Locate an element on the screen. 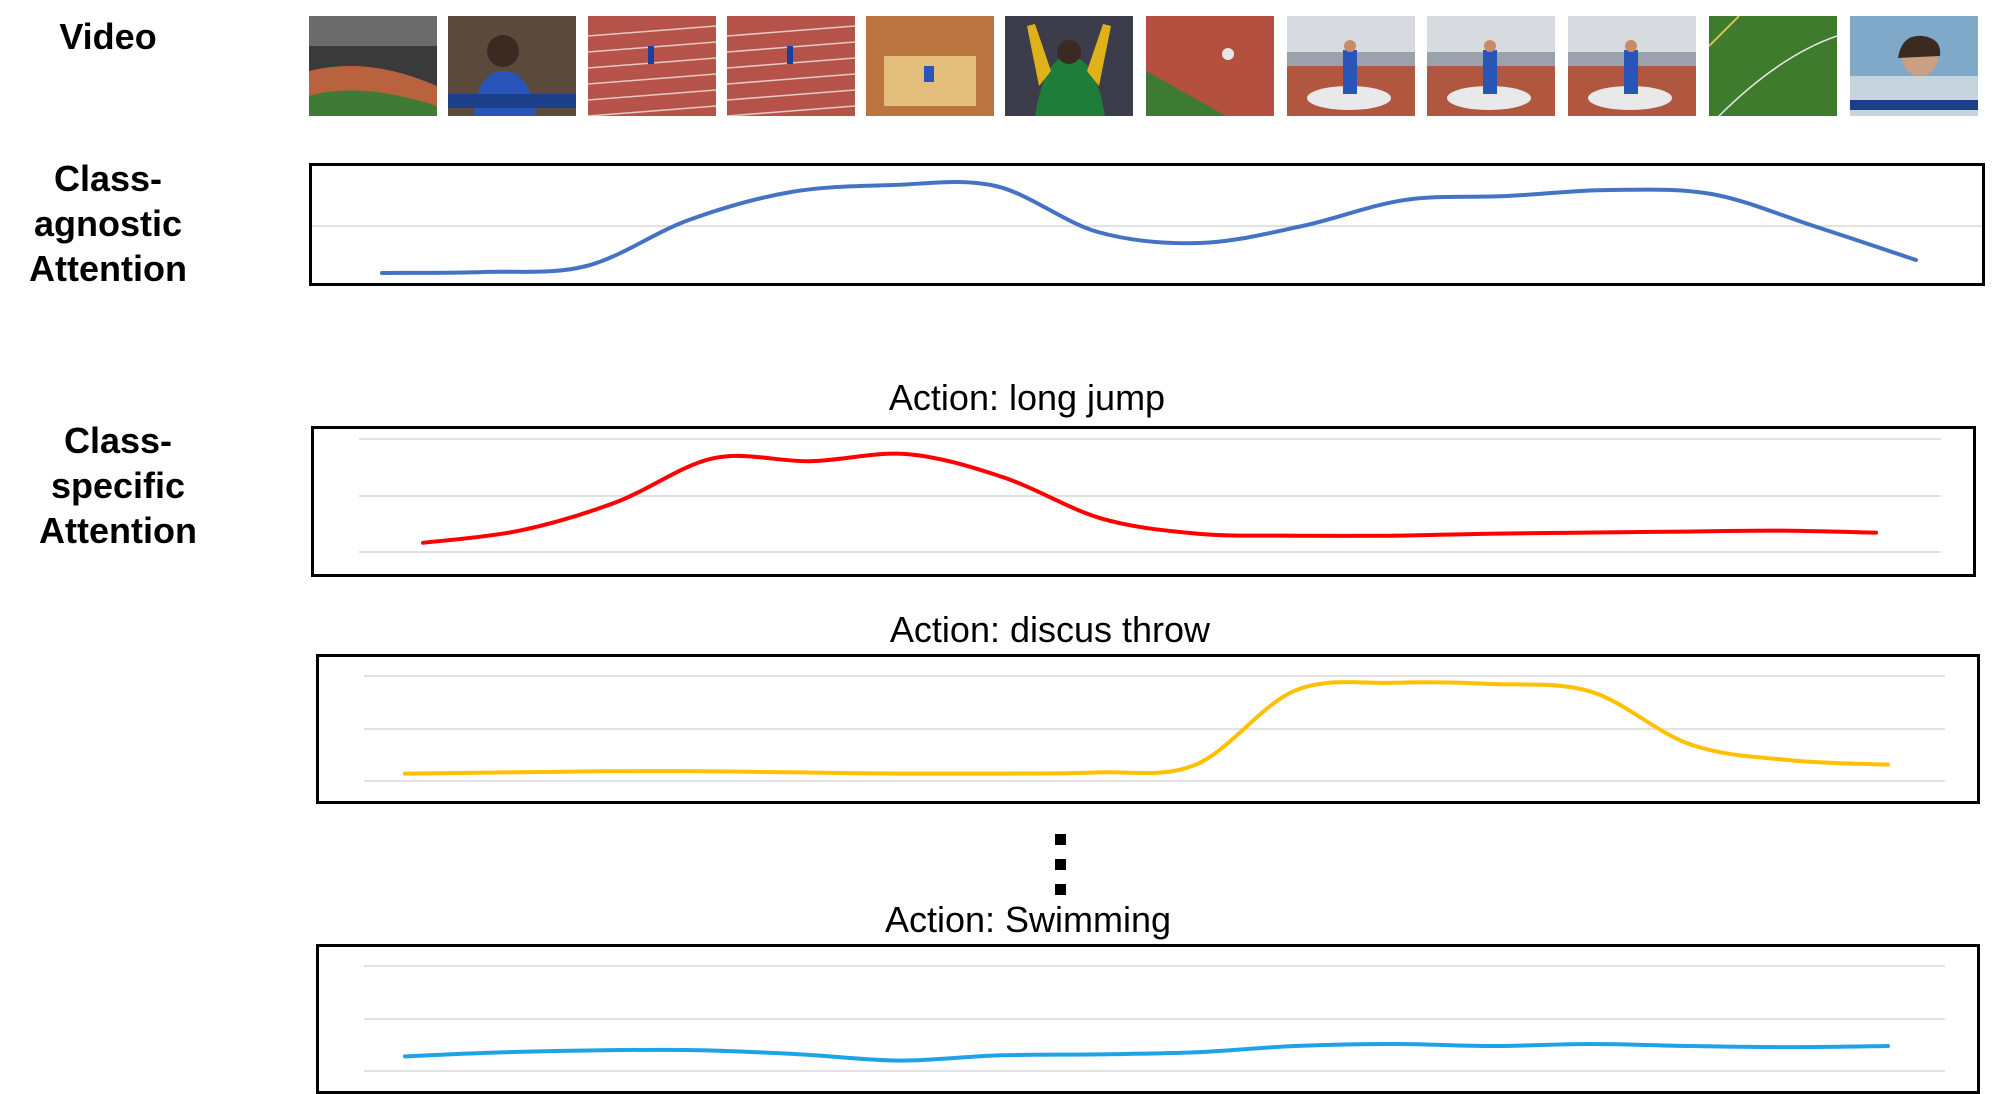  class-specific-attention-label: Class- specific Attention is located at coordinates (118, 485).